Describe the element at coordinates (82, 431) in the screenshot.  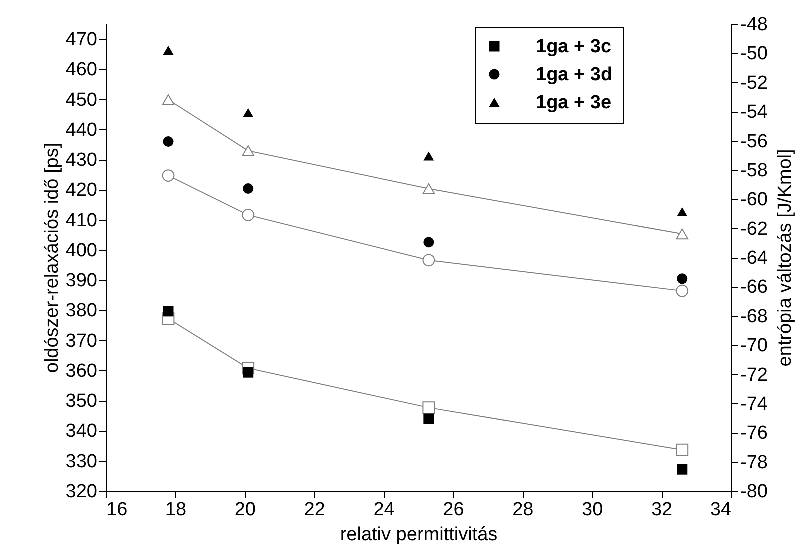
I see `y-tick-label: 340` at that location.